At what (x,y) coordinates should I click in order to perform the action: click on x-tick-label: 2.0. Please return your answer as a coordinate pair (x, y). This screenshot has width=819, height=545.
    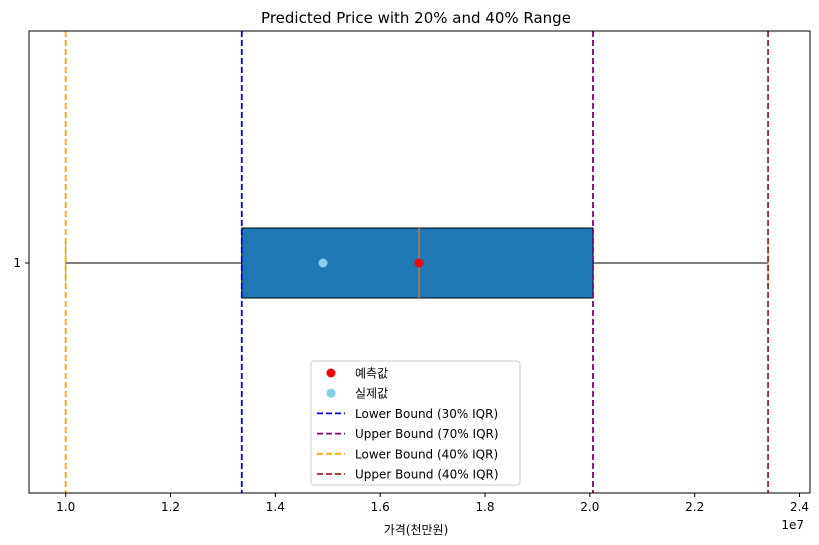
    Looking at the image, I should click on (589, 507).